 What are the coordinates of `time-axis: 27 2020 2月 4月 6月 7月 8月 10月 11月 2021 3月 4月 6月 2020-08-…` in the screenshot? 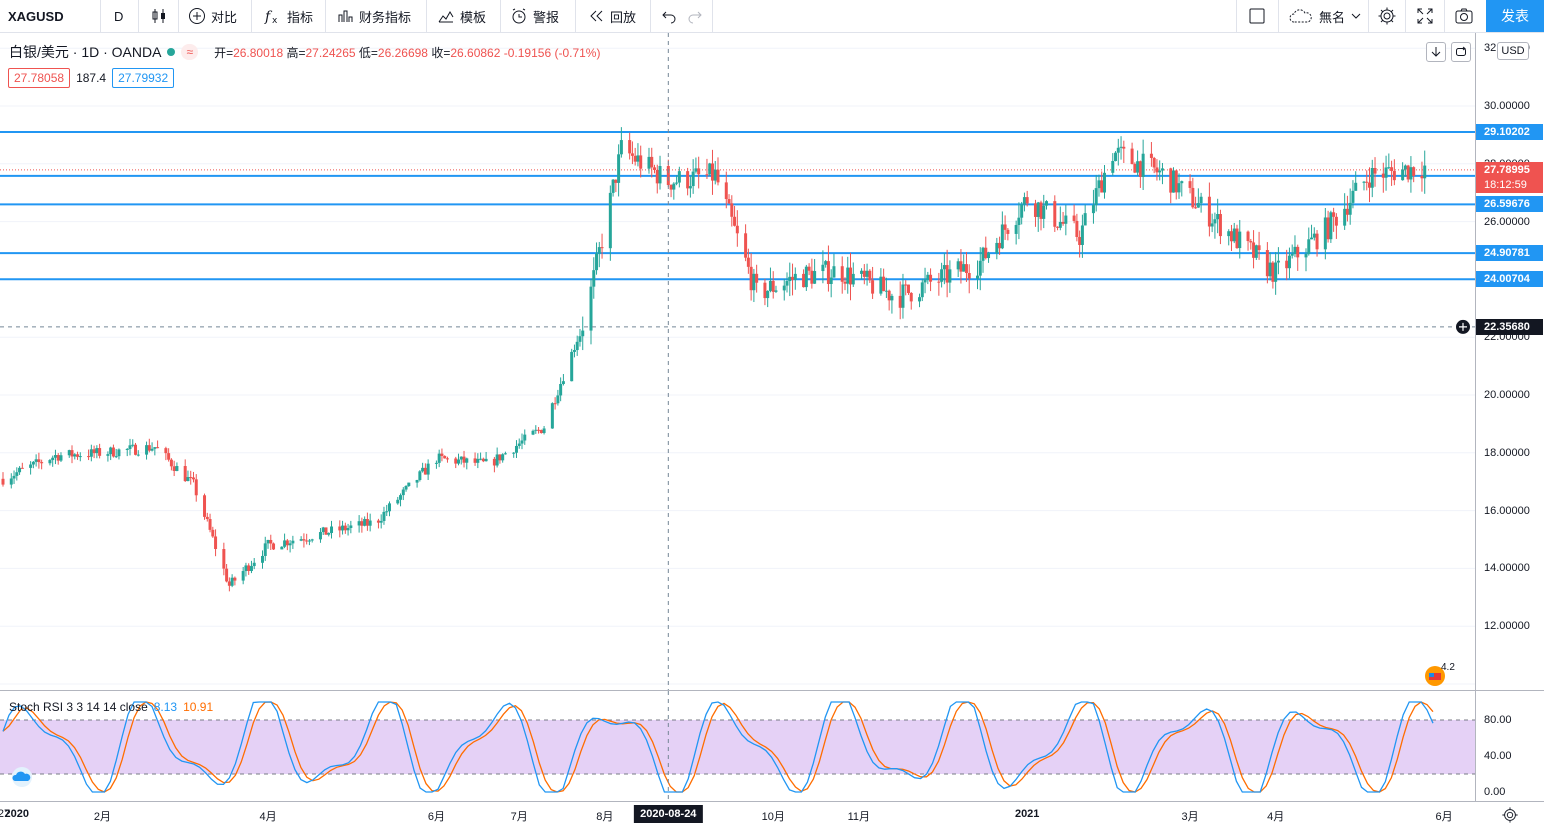 It's located at (772, 814).